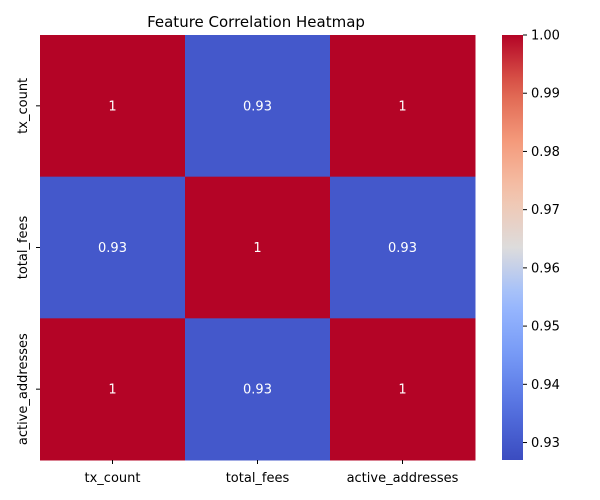 The height and width of the screenshot is (500, 600). I want to click on colorbar-gradient, so click(512, 247).